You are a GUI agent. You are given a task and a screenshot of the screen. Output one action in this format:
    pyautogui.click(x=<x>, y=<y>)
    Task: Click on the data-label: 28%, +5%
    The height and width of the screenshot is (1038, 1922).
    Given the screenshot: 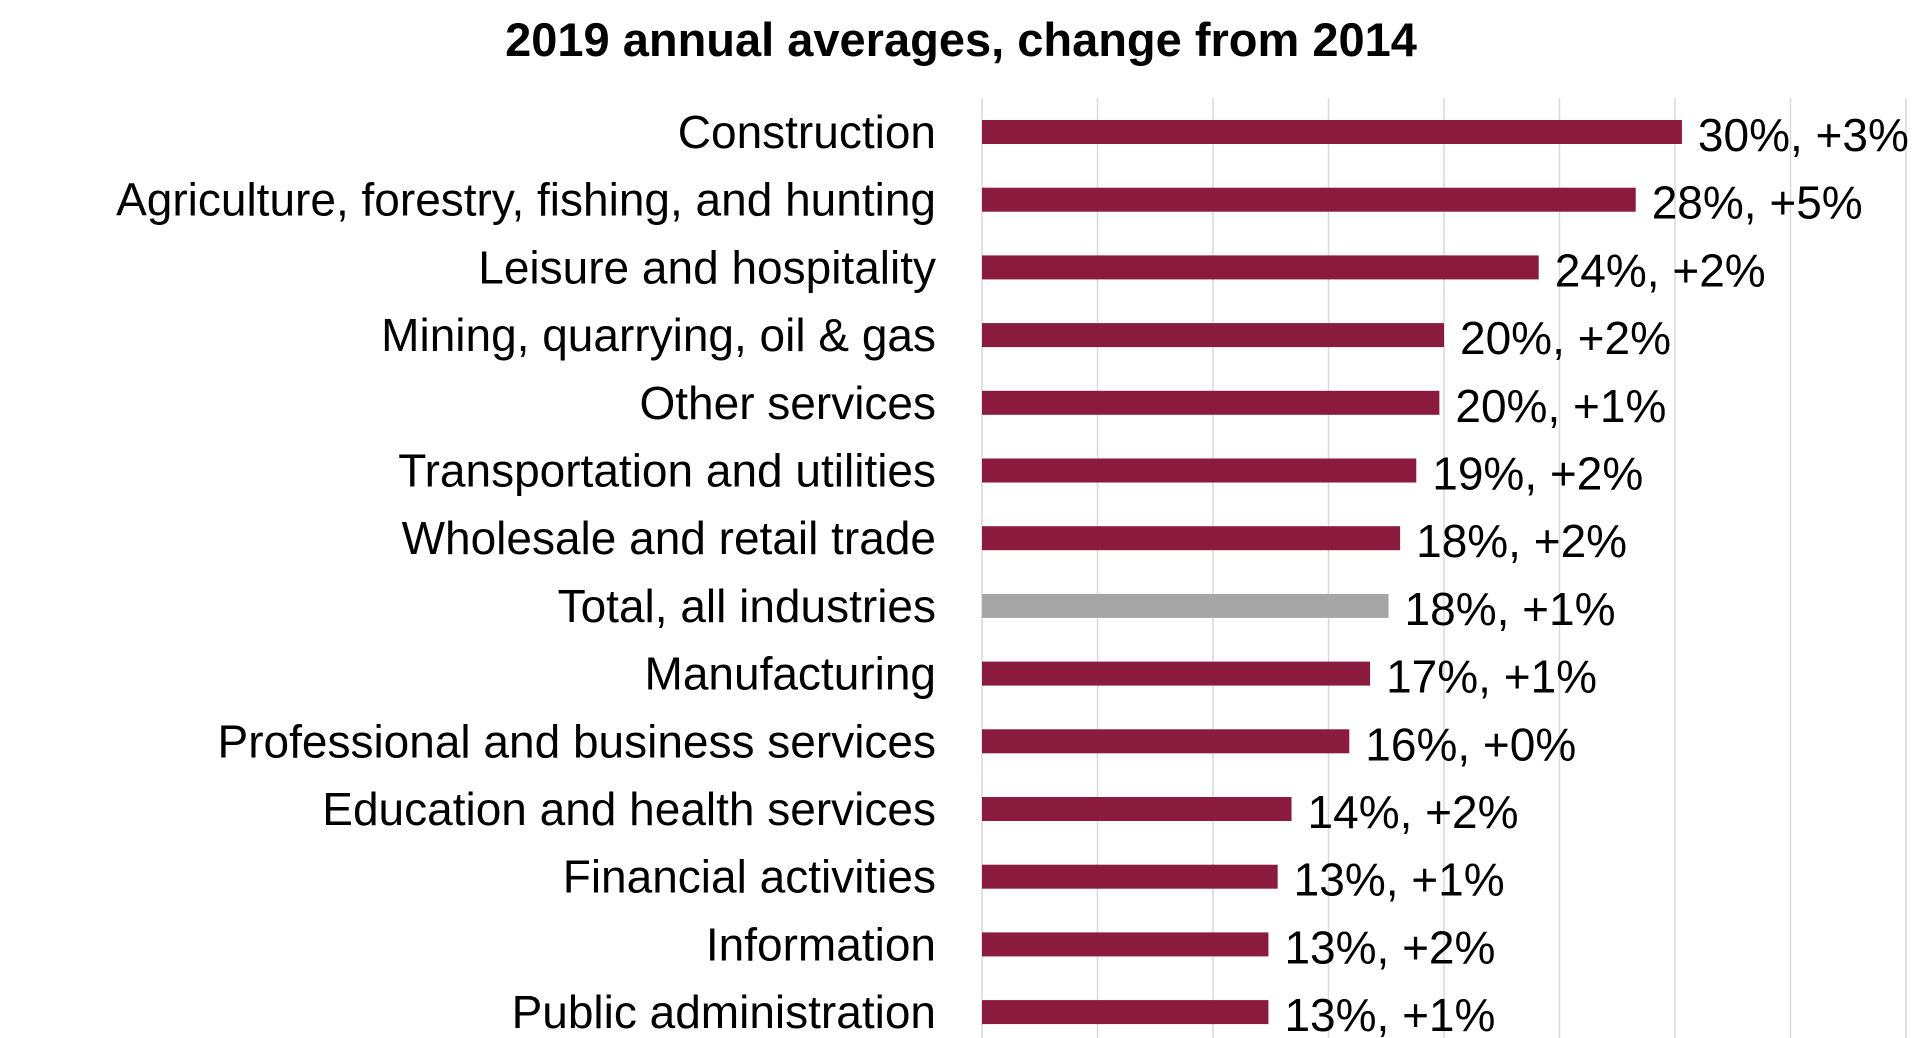 What is the action you would take?
    pyautogui.click(x=1757, y=203)
    